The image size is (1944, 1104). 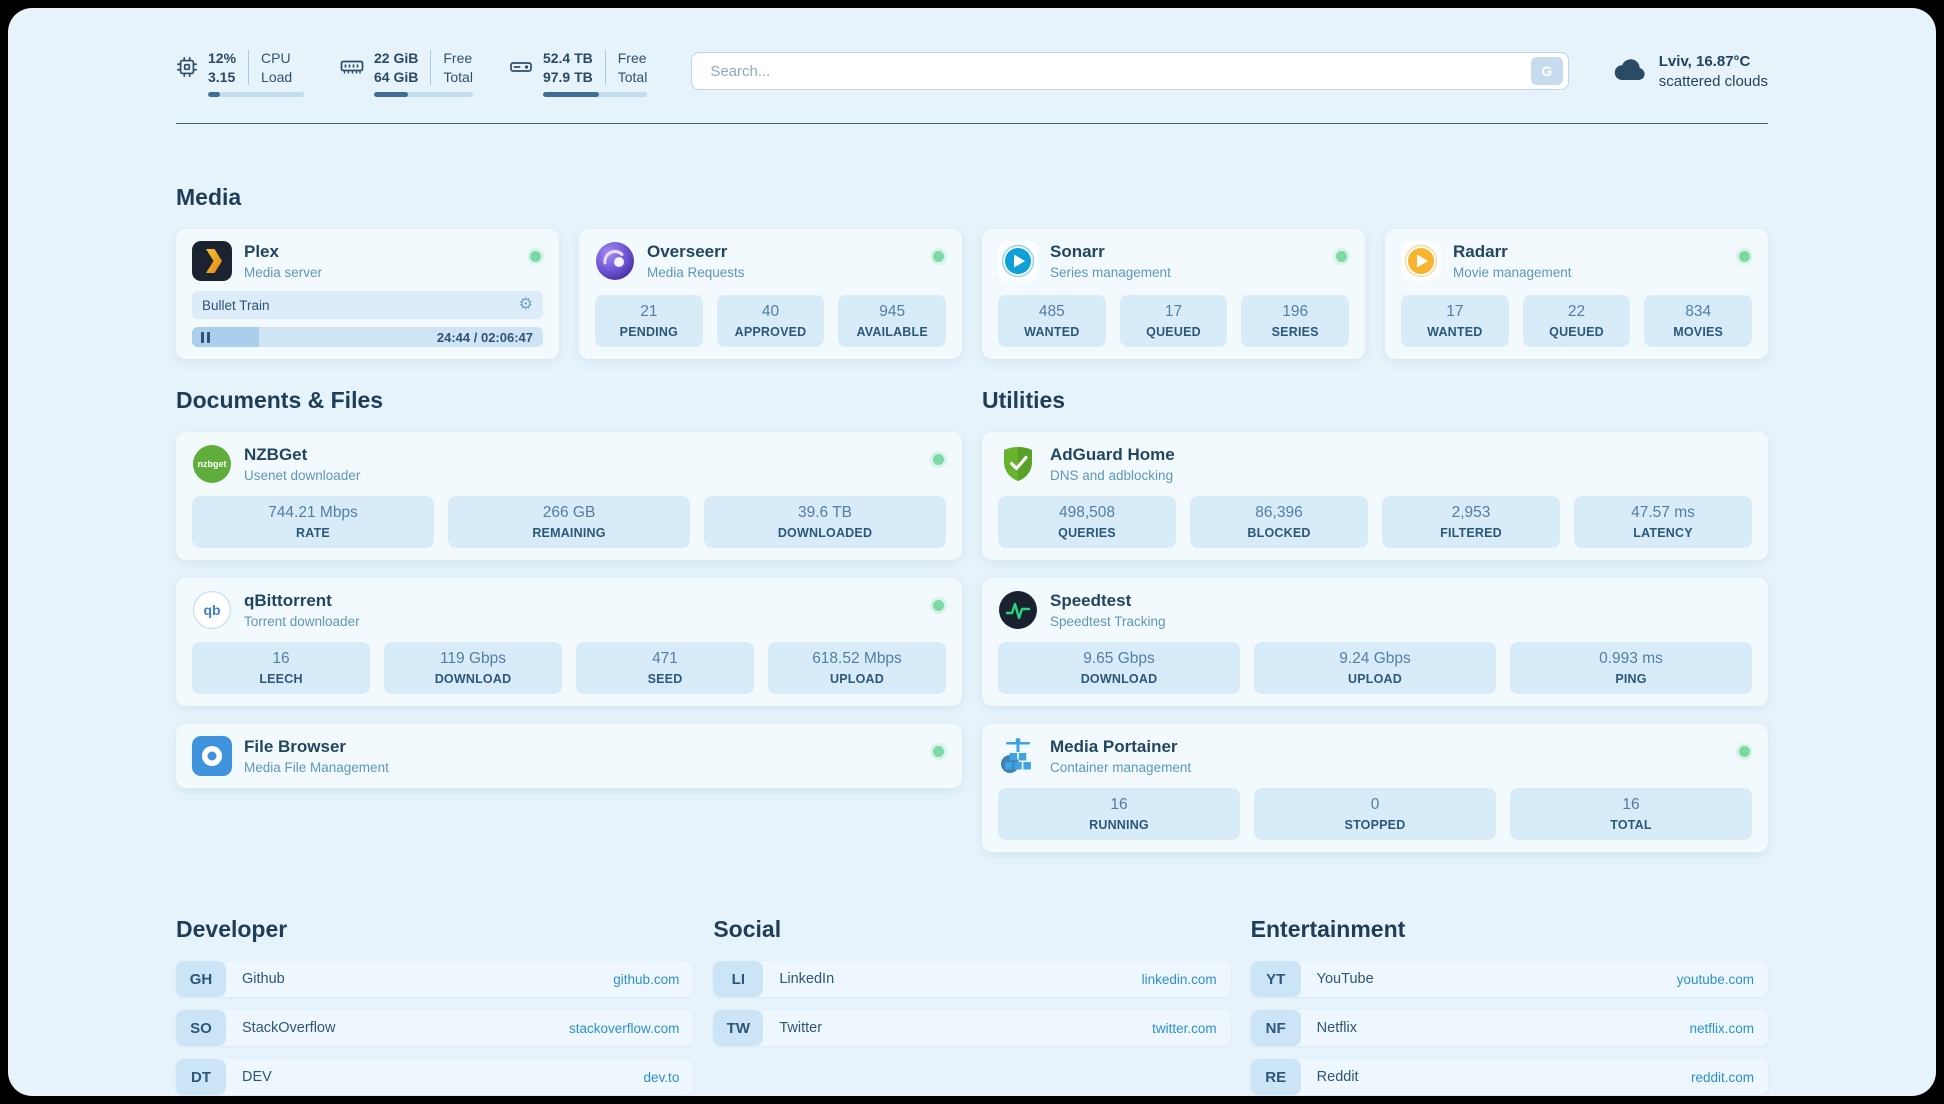 I want to click on ram-free-value: 22 GiB, so click(x=396, y=58).